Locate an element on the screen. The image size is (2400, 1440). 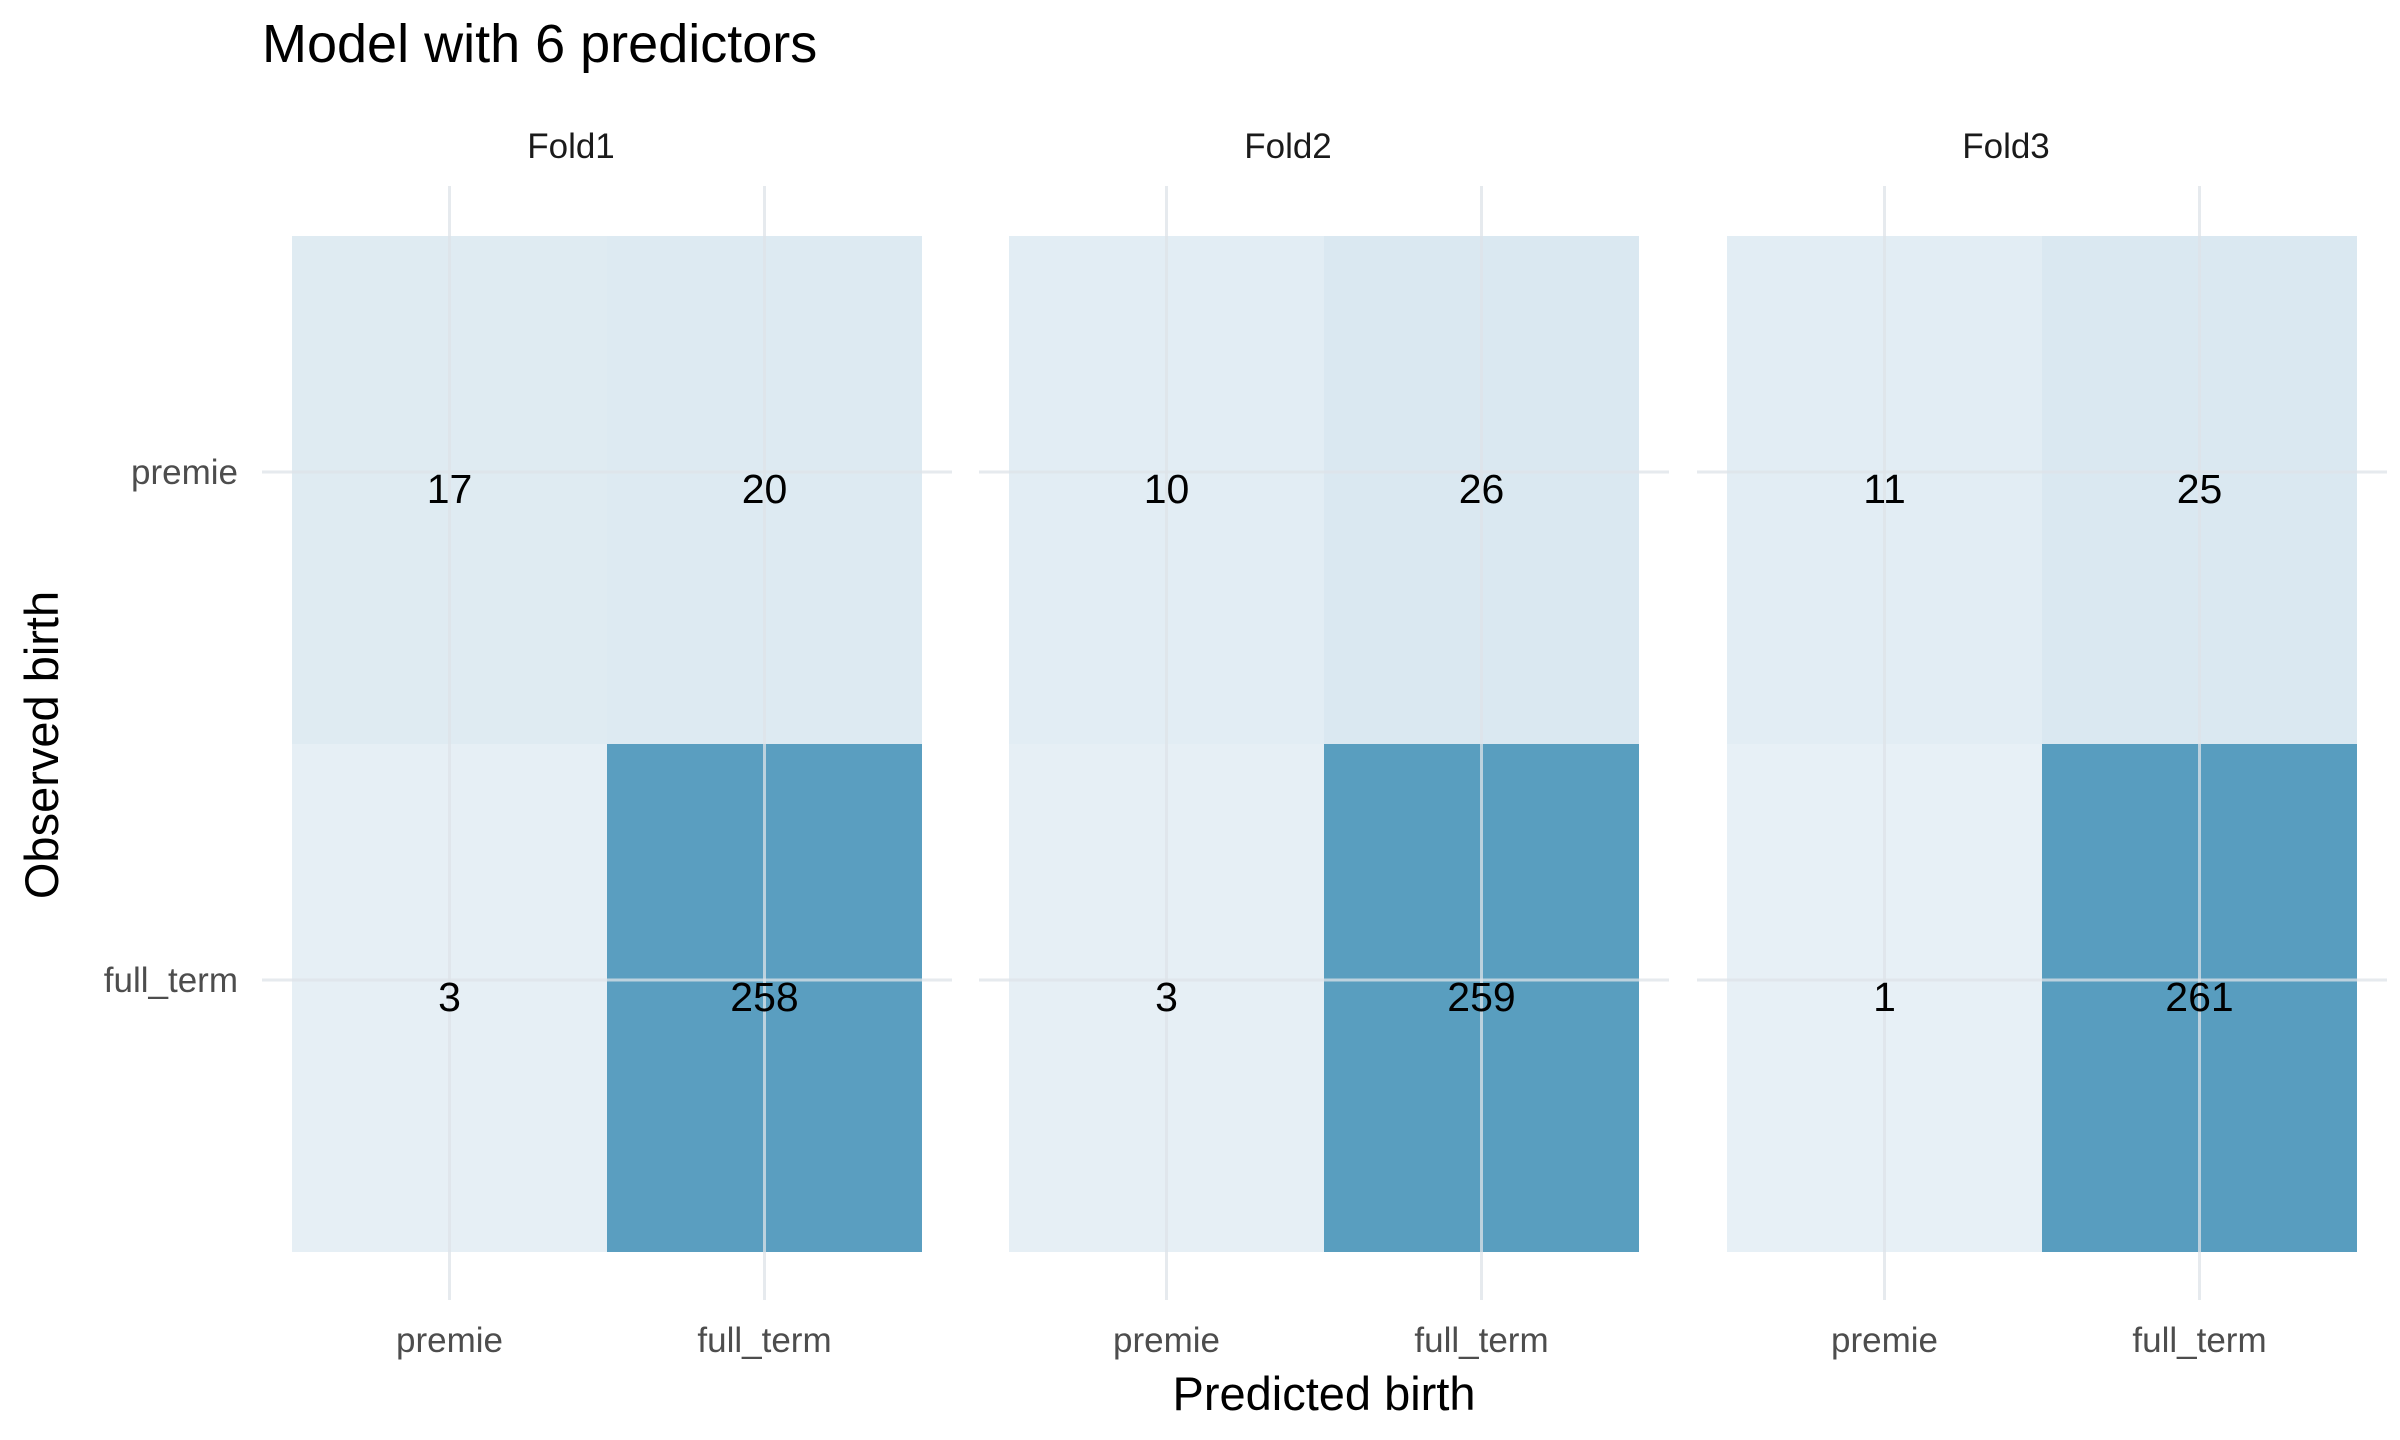
cell-count-label: 17 is located at coordinates (450, 489).